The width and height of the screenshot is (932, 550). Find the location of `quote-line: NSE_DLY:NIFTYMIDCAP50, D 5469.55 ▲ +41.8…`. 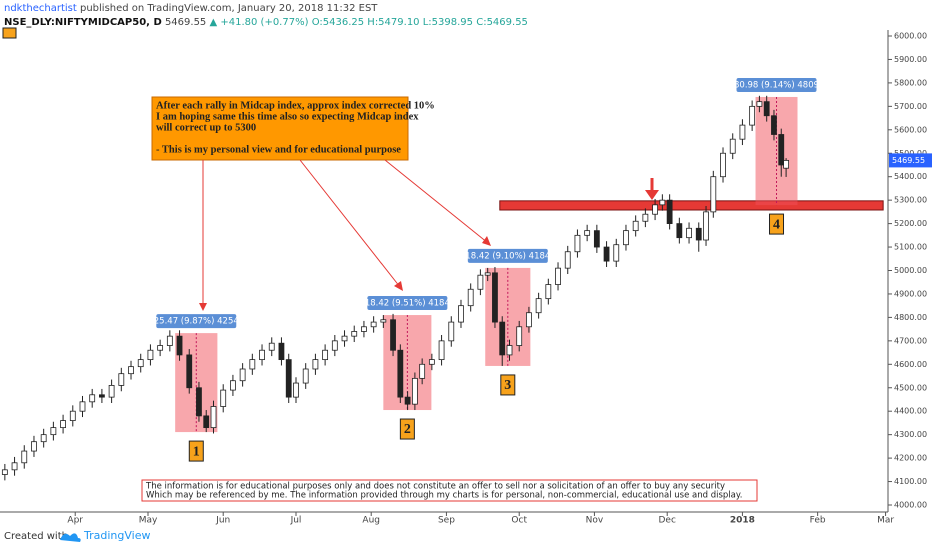

quote-line: NSE_DLY:NIFTYMIDCAP50, D 5469.55 ▲ +41.8… is located at coordinates (266, 23).